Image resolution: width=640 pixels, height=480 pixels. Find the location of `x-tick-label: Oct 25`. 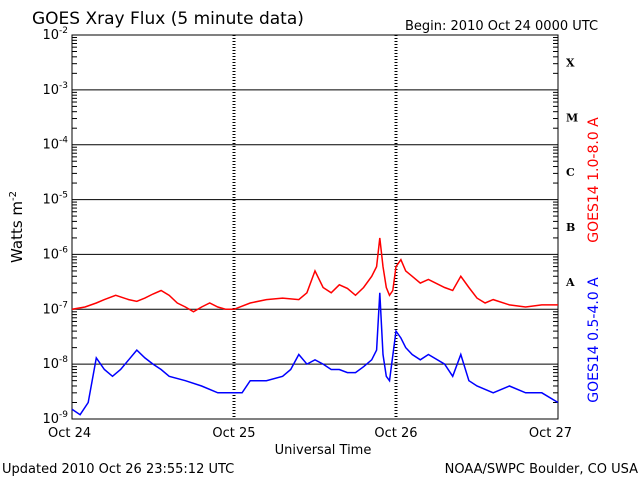

x-tick-label: Oct 25 is located at coordinates (233, 433).